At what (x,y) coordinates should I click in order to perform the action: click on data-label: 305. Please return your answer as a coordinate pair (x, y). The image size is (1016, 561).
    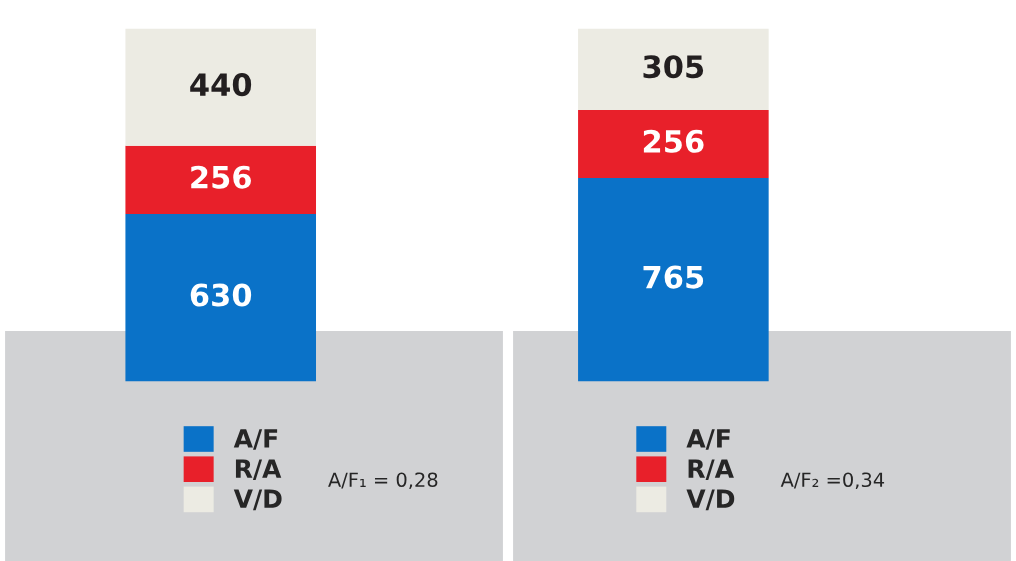
    Looking at the image, I should click on (673, 67).